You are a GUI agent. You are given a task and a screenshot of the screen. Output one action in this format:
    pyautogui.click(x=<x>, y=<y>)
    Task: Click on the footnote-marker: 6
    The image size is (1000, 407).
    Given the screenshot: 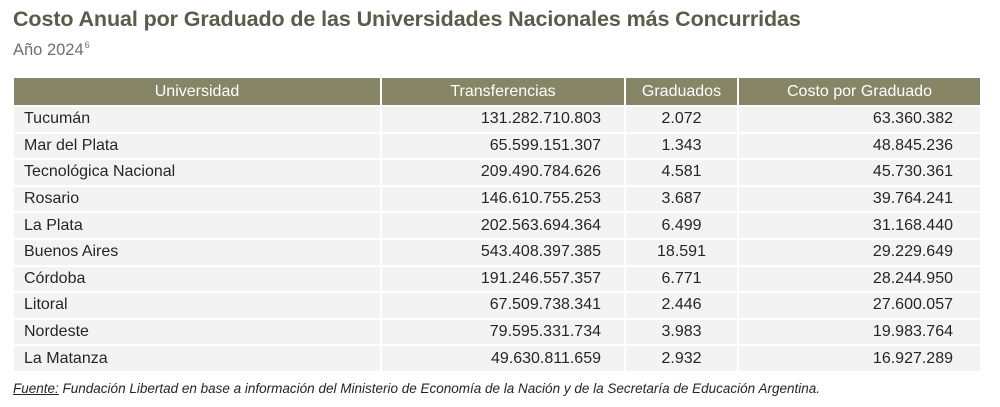 What is the action you would take?
    pyautogui.click(x=87, y=45)
    